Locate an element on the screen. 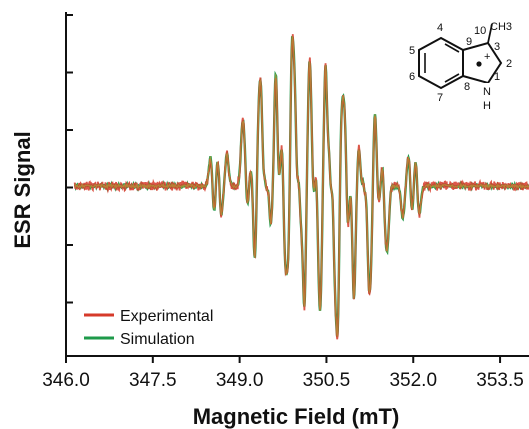 This screenshot has width=529, height=429. x-axis-title: Magnetic Field (mT) is located at coordinates (296, 416).